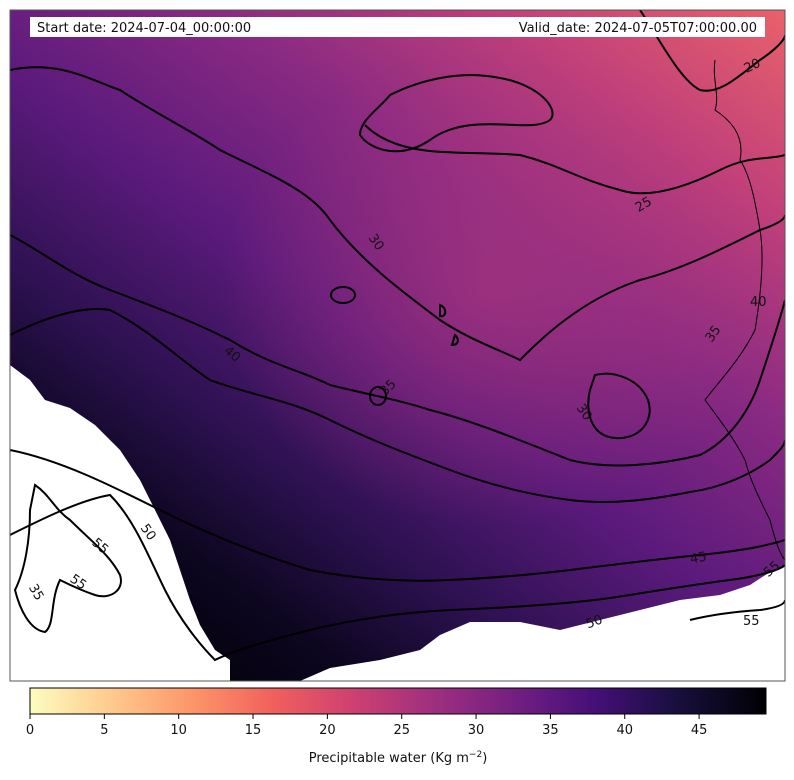  What do you see at coordinates (397, 27) in the screenshot?
I see `header-strip` at bounding box center [397, 27].